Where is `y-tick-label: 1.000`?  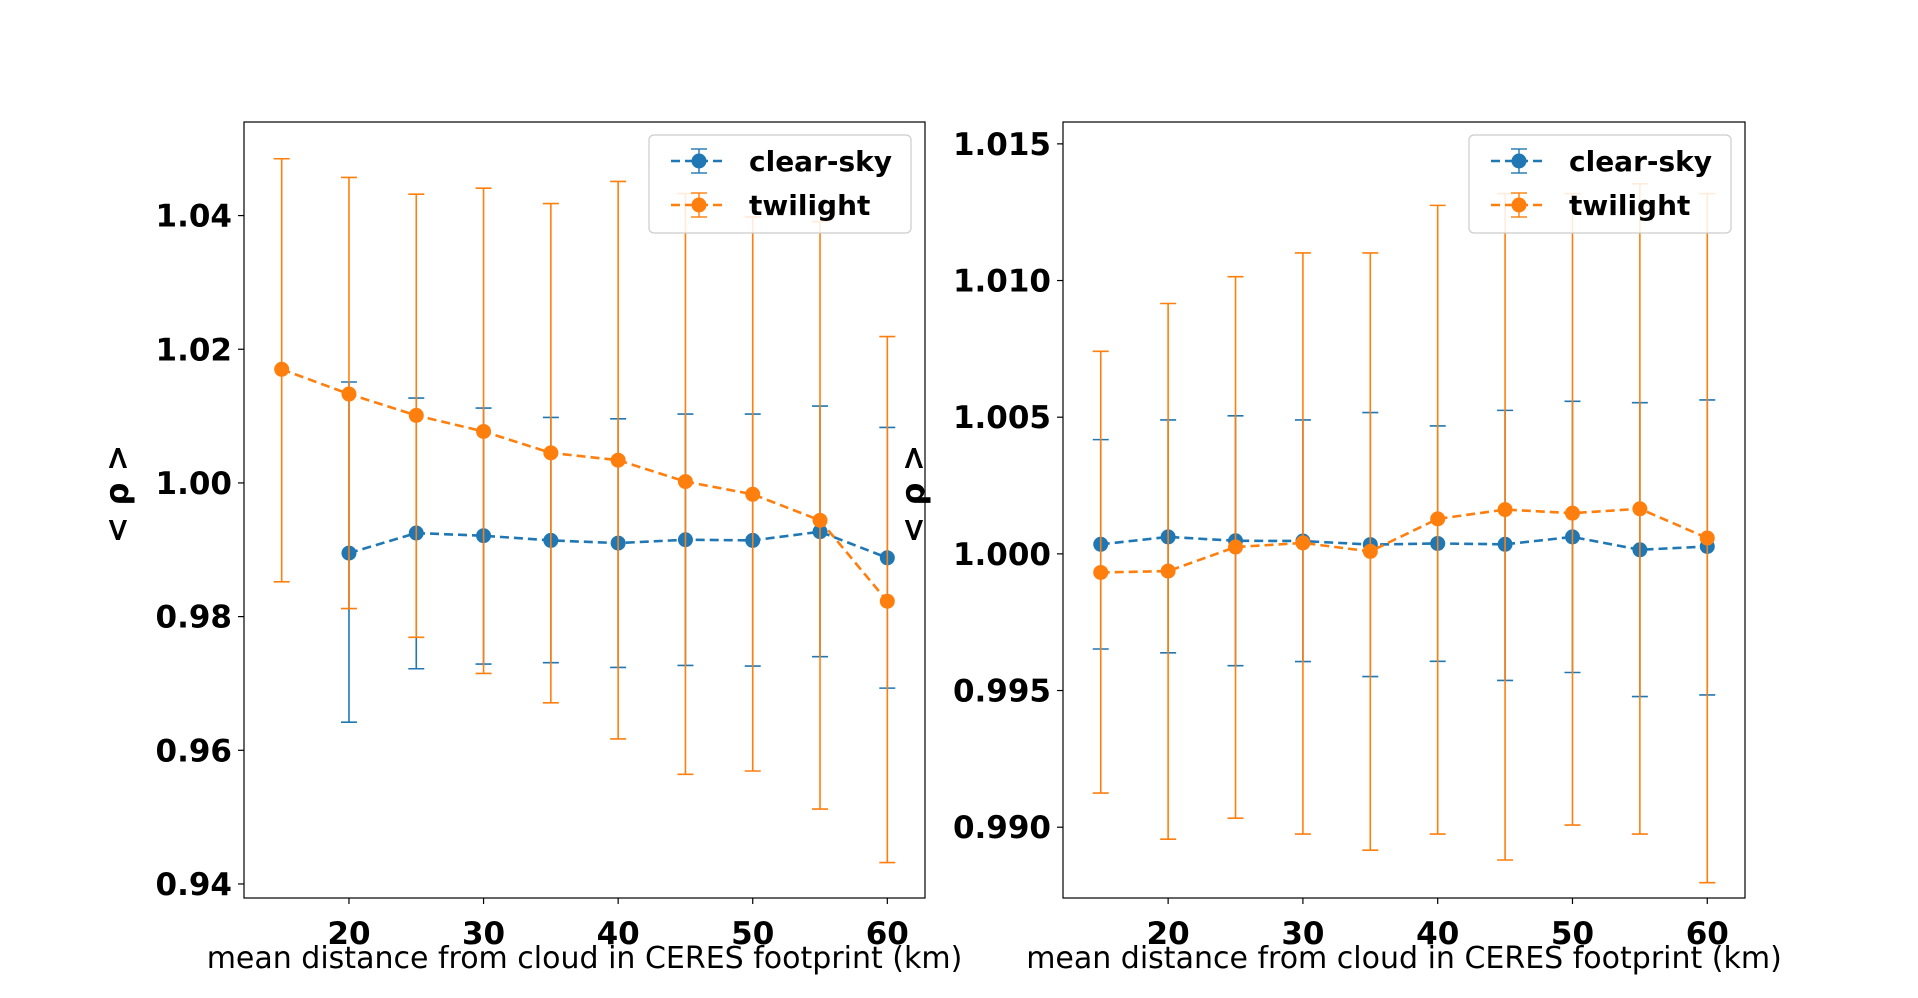 y-tick-label: 1.000 is located at coordinates (1002, 555).